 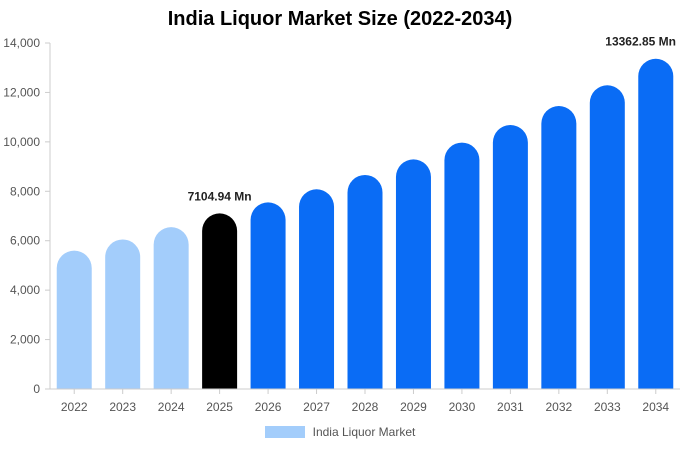 What do you see at coordinates (655, 407) in the screenshot?
I see `x-tick-label: 2034` at bounding box center [655, 407].